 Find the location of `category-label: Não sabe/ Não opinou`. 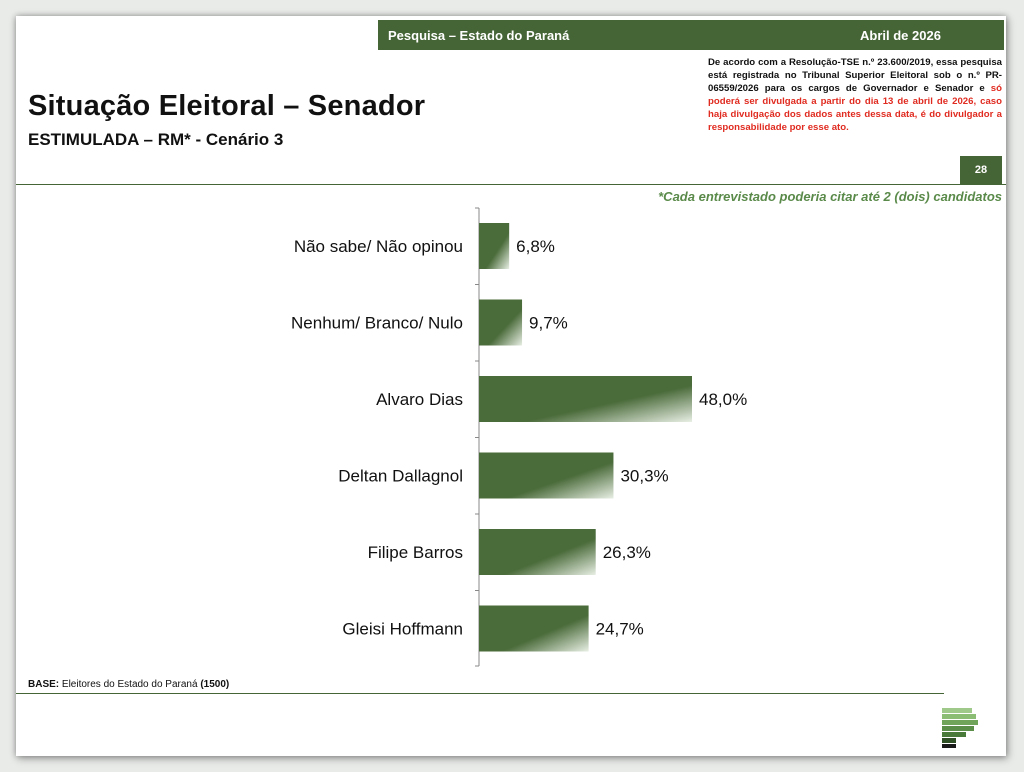

category-label: Não sabe/ Não opinou is located at coordinates (378, 246).